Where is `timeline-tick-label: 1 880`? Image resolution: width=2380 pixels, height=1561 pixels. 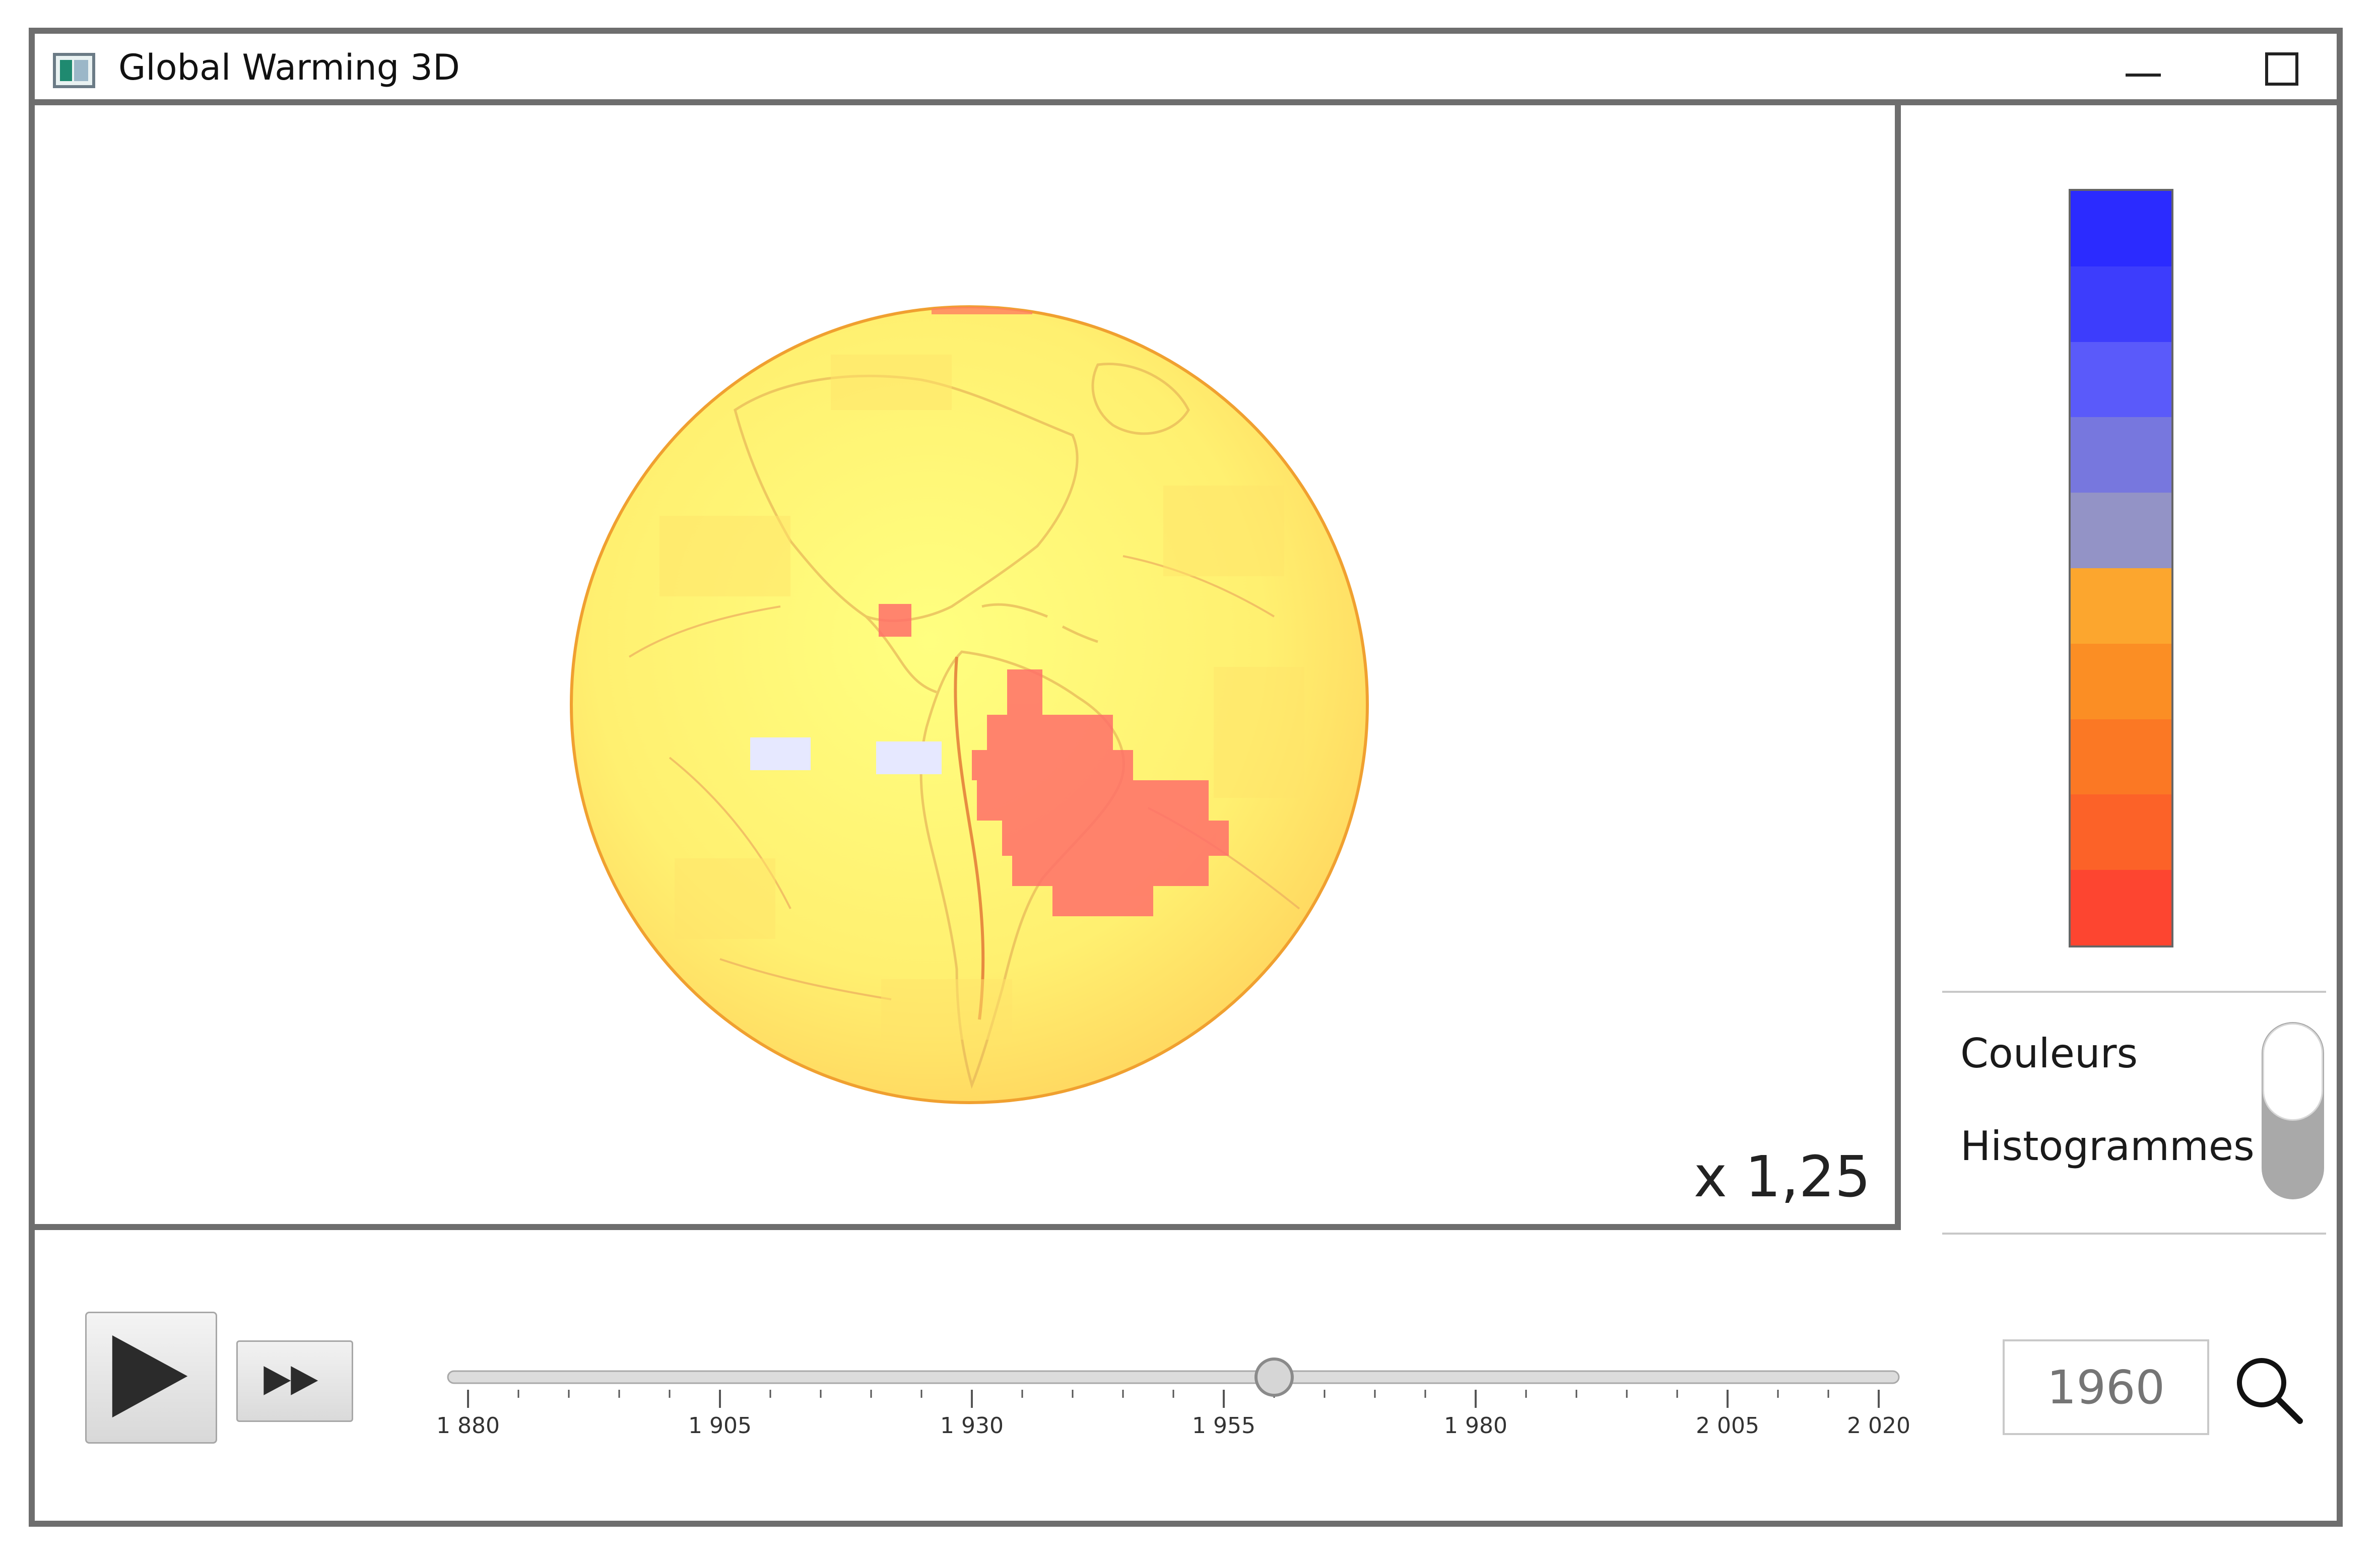
timeline-tick-label: 1 880 is located at coordinates (468, 1426).